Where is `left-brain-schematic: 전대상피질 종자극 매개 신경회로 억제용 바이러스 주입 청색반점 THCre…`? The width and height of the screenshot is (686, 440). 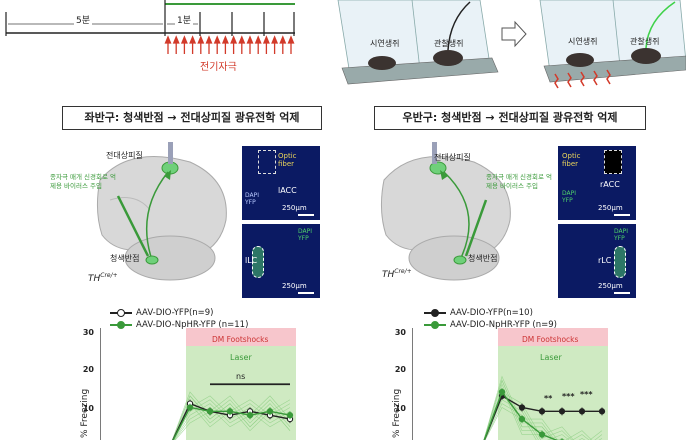
left-brain-schematic: 전대상피질 종자극 매개 신경회로 억제용 바이러스 주입 청색반점 THCre… is located at coordinates (140, 215).